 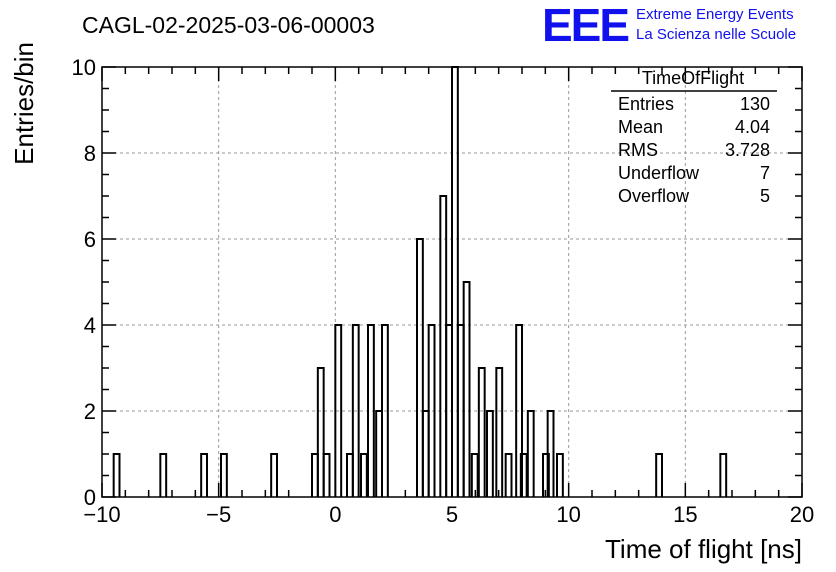 I want to click on stats-value: 130, so click(x=755, y=104).